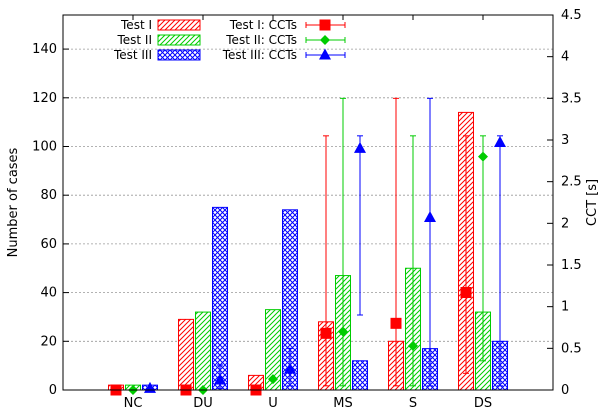  Describe the element at coordinates (571, 265) in the screenshot. I see `y2-tick-label: 1.5` at that location.